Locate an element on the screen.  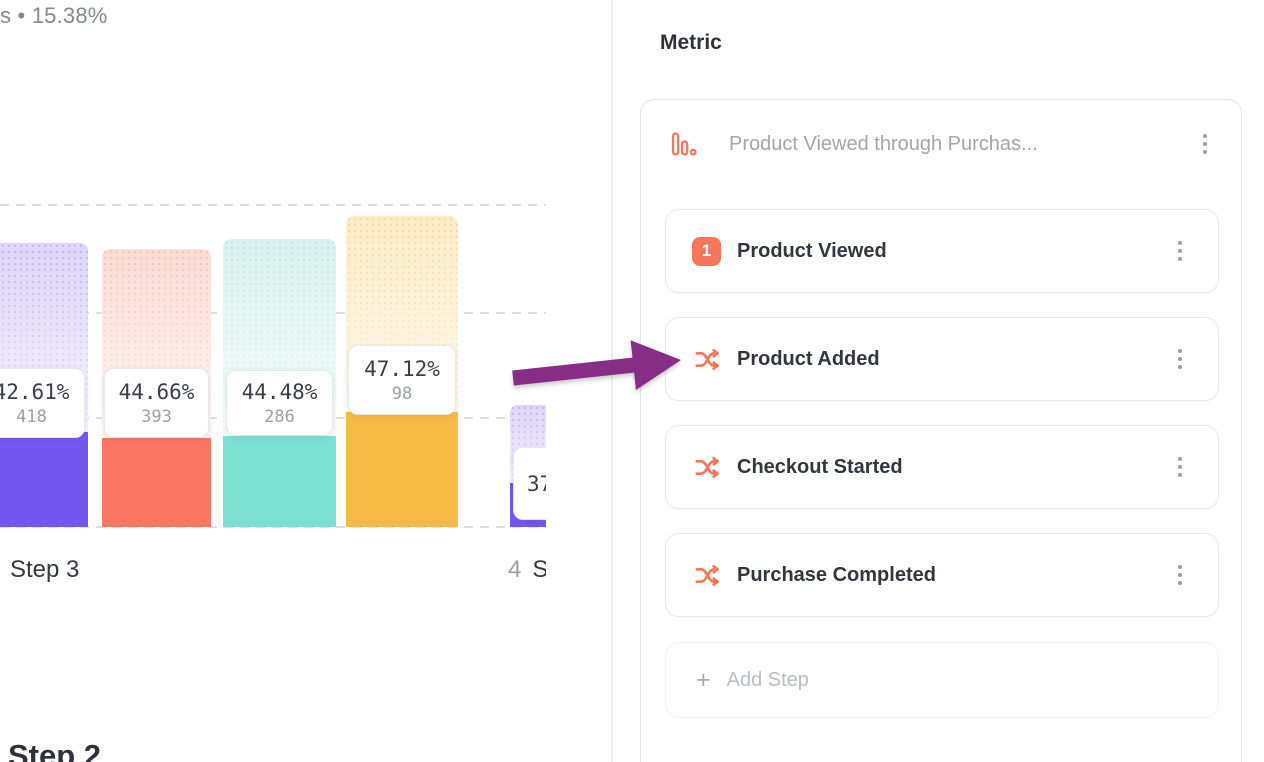
funnel-bar-value-label: 47.12% 98 is located at coordinates (402, 380).